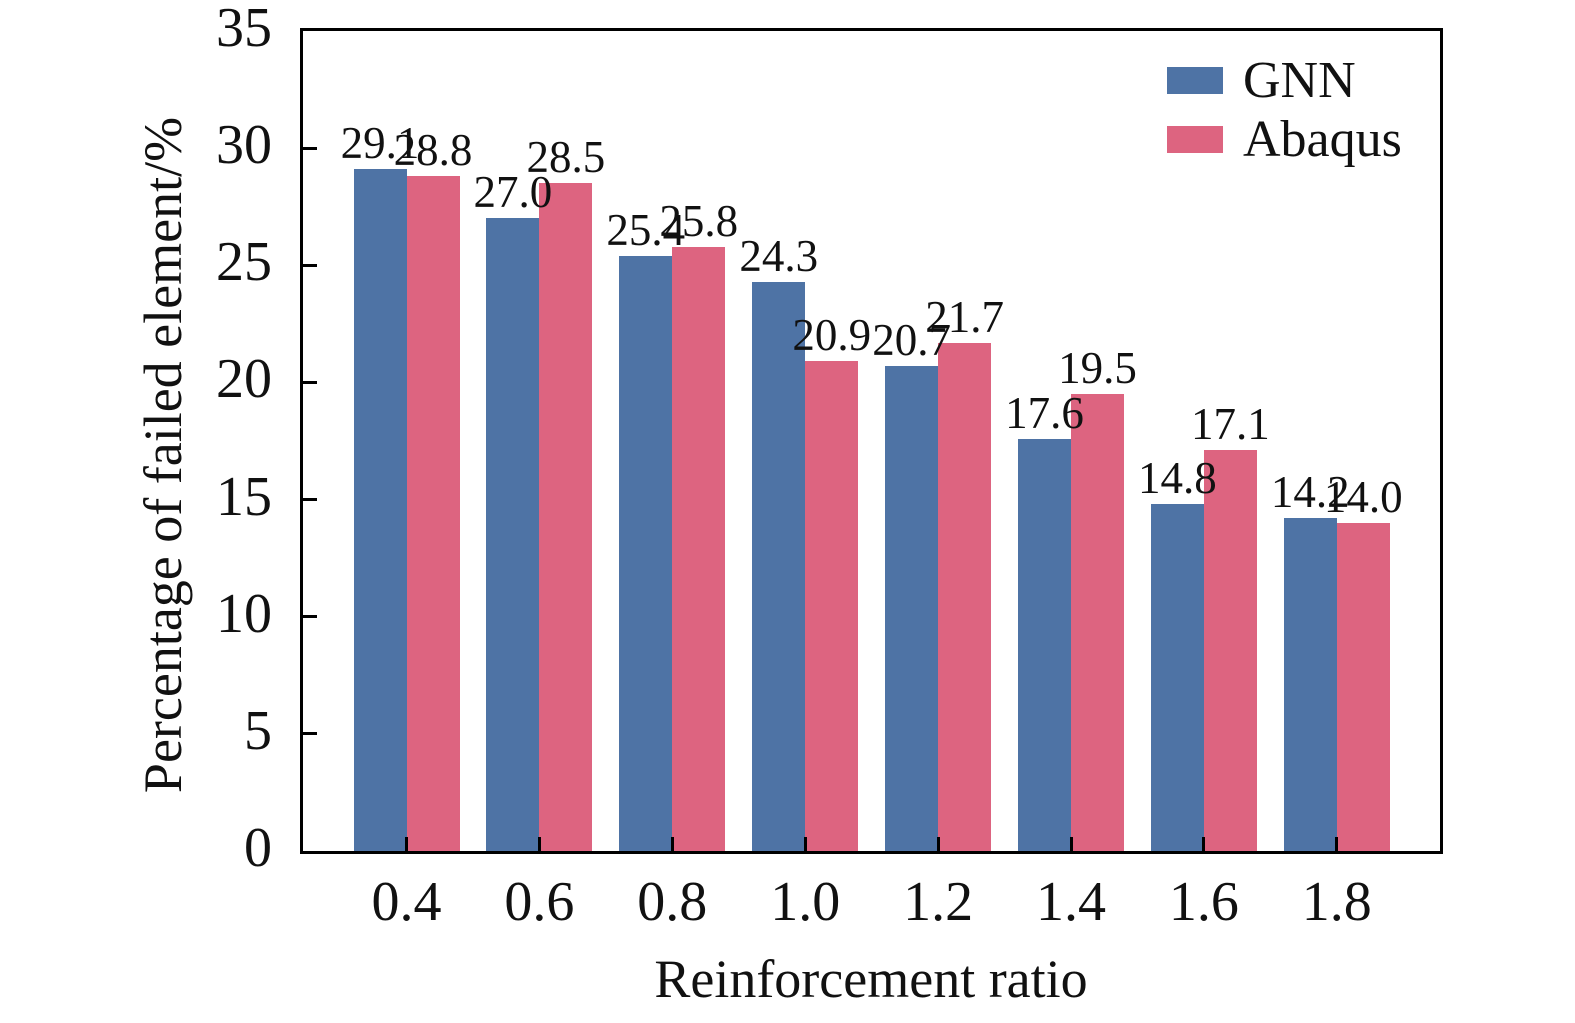 Image resolution: width=1575 pixels, height=1023 pixels. What do you see at coordinates (779, 255) in the screenshot?
I see `bar-value-label-gnn-1.0: 24.3` at bounding box center [779, 255].